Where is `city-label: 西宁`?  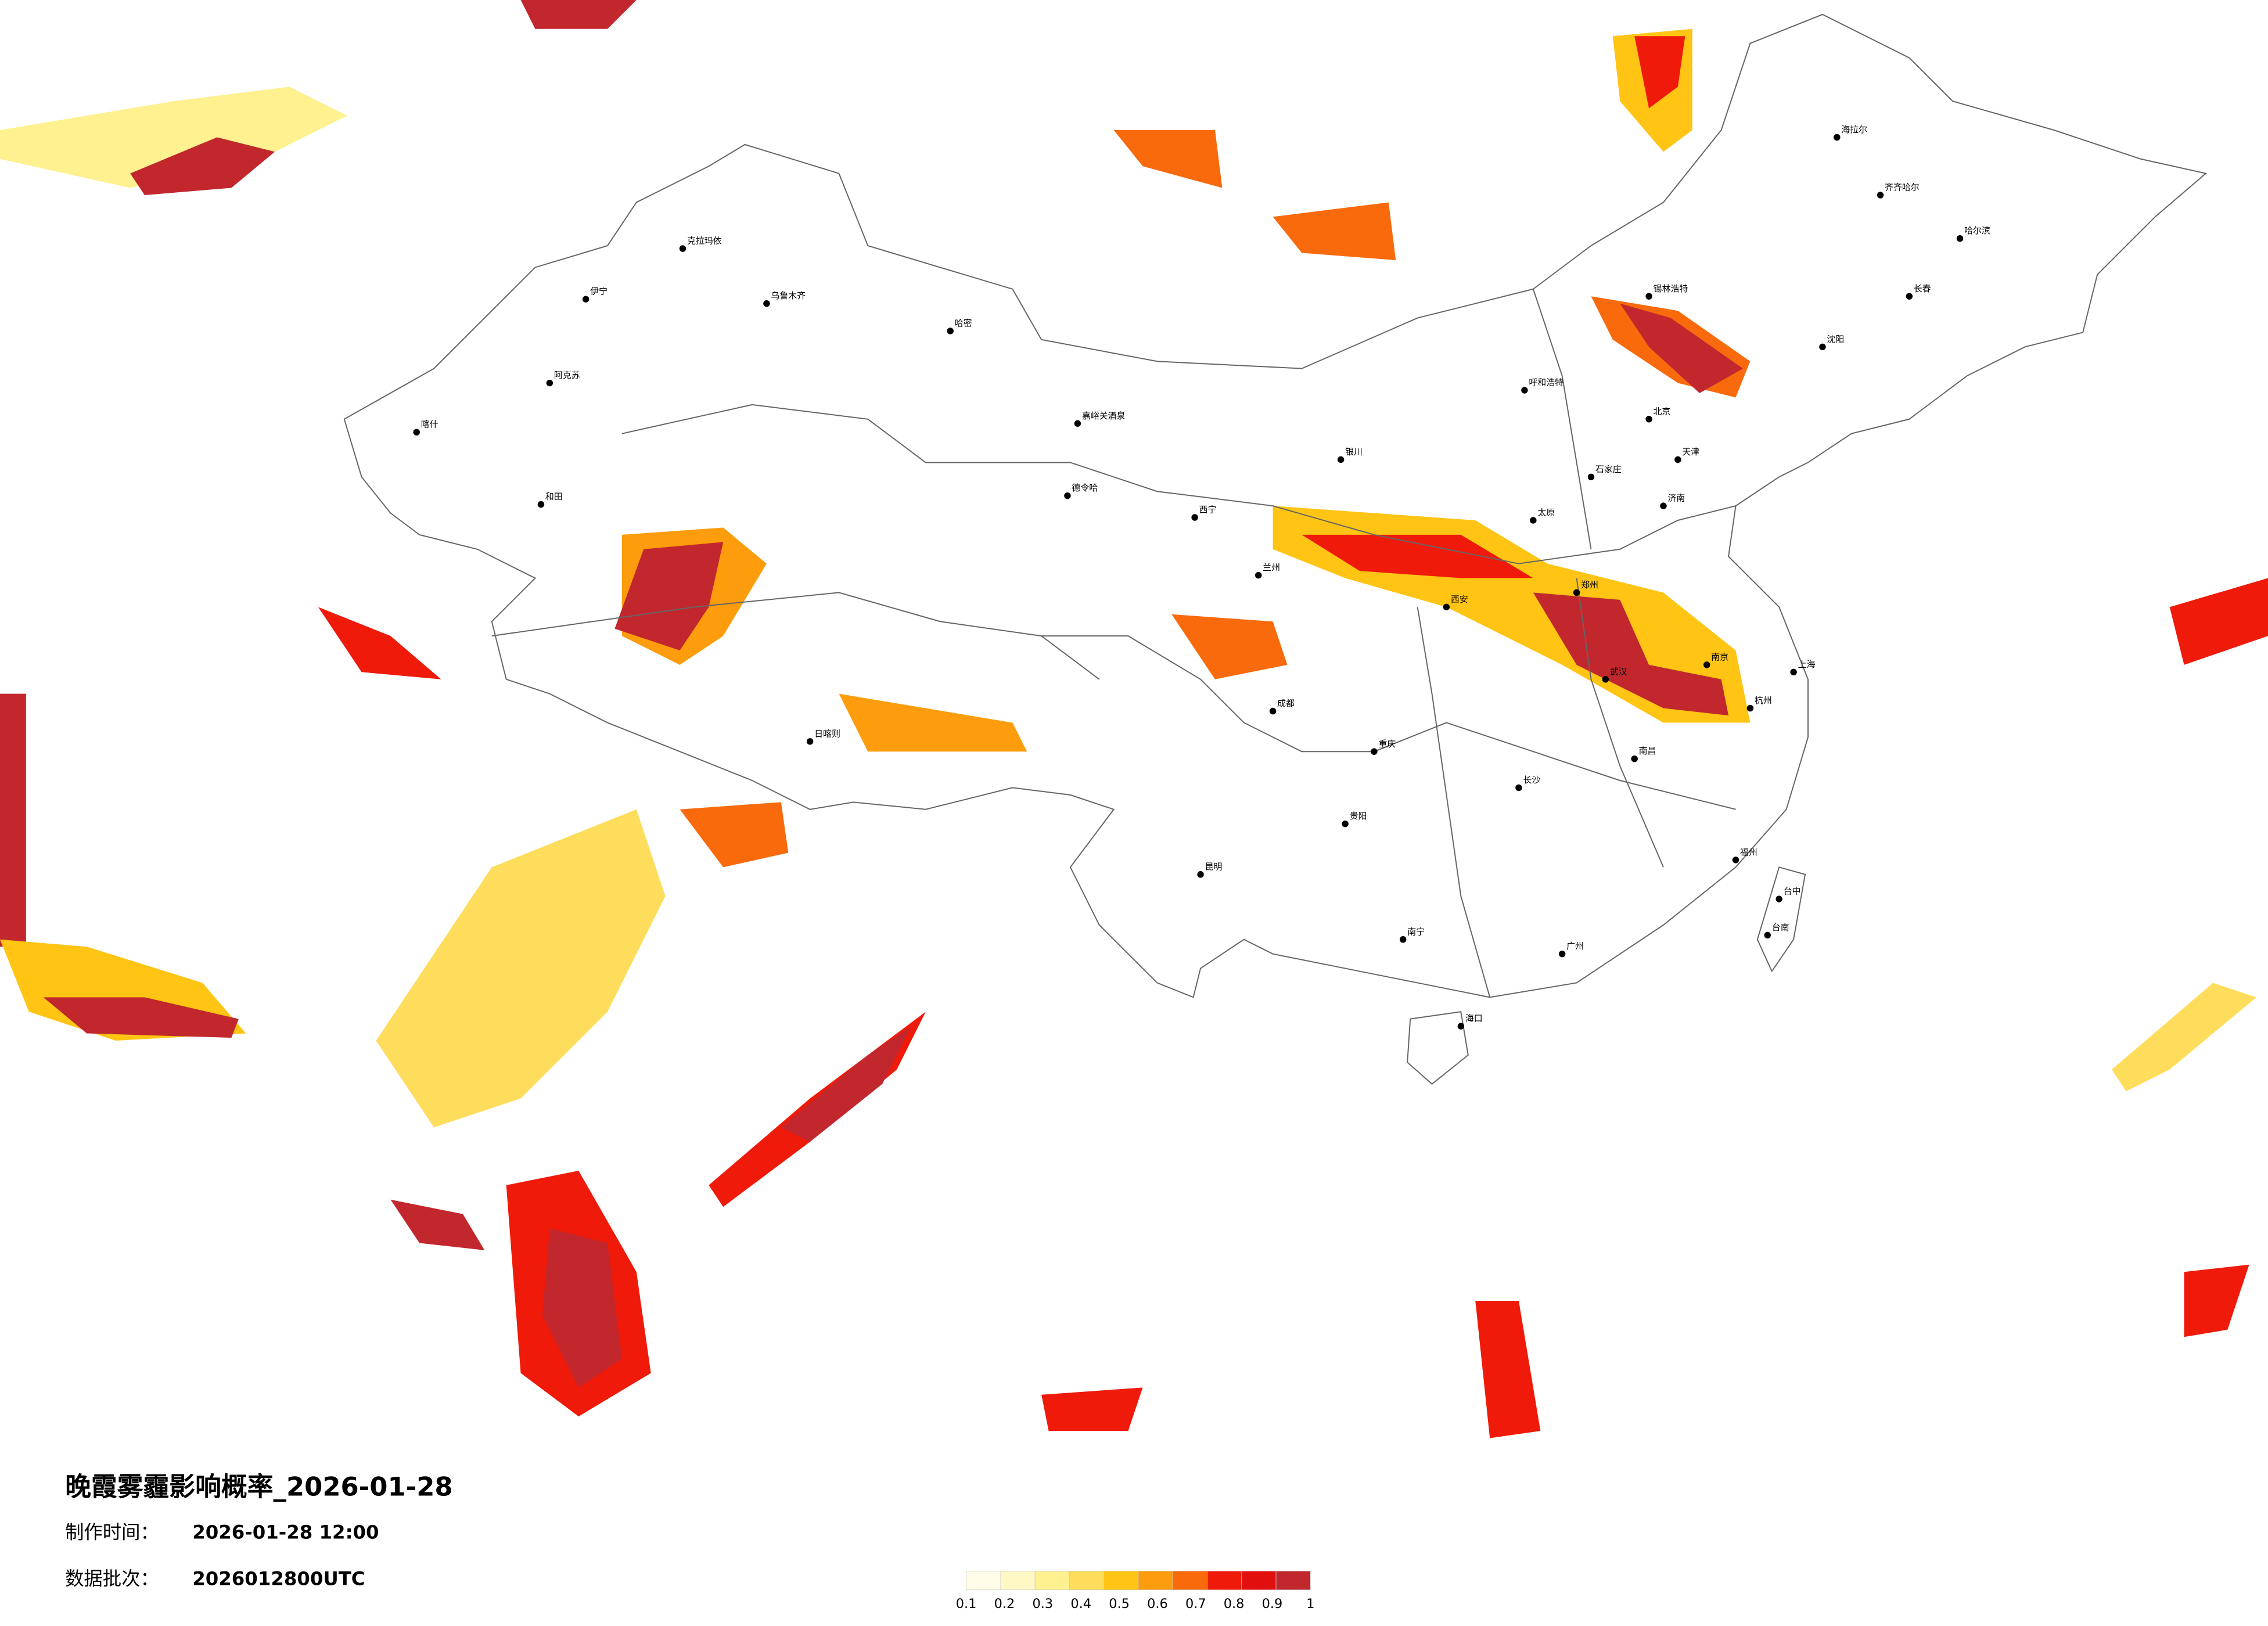
city-label: 西宁 is located at coordinates (1208, 510).